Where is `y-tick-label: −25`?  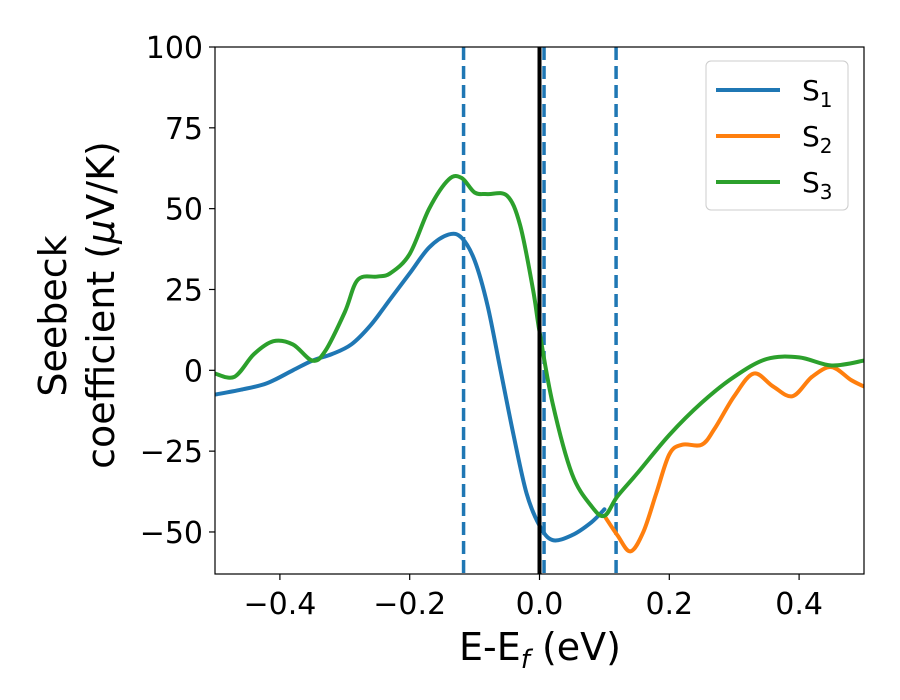 y-tick-label: −25 is located at coordinates (171, 452).